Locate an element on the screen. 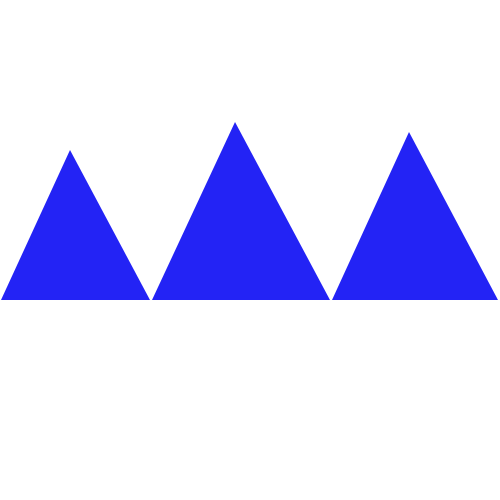 The width and height of the screenshot is (500, 500). triangle-left is located at coordinates (75, 225).